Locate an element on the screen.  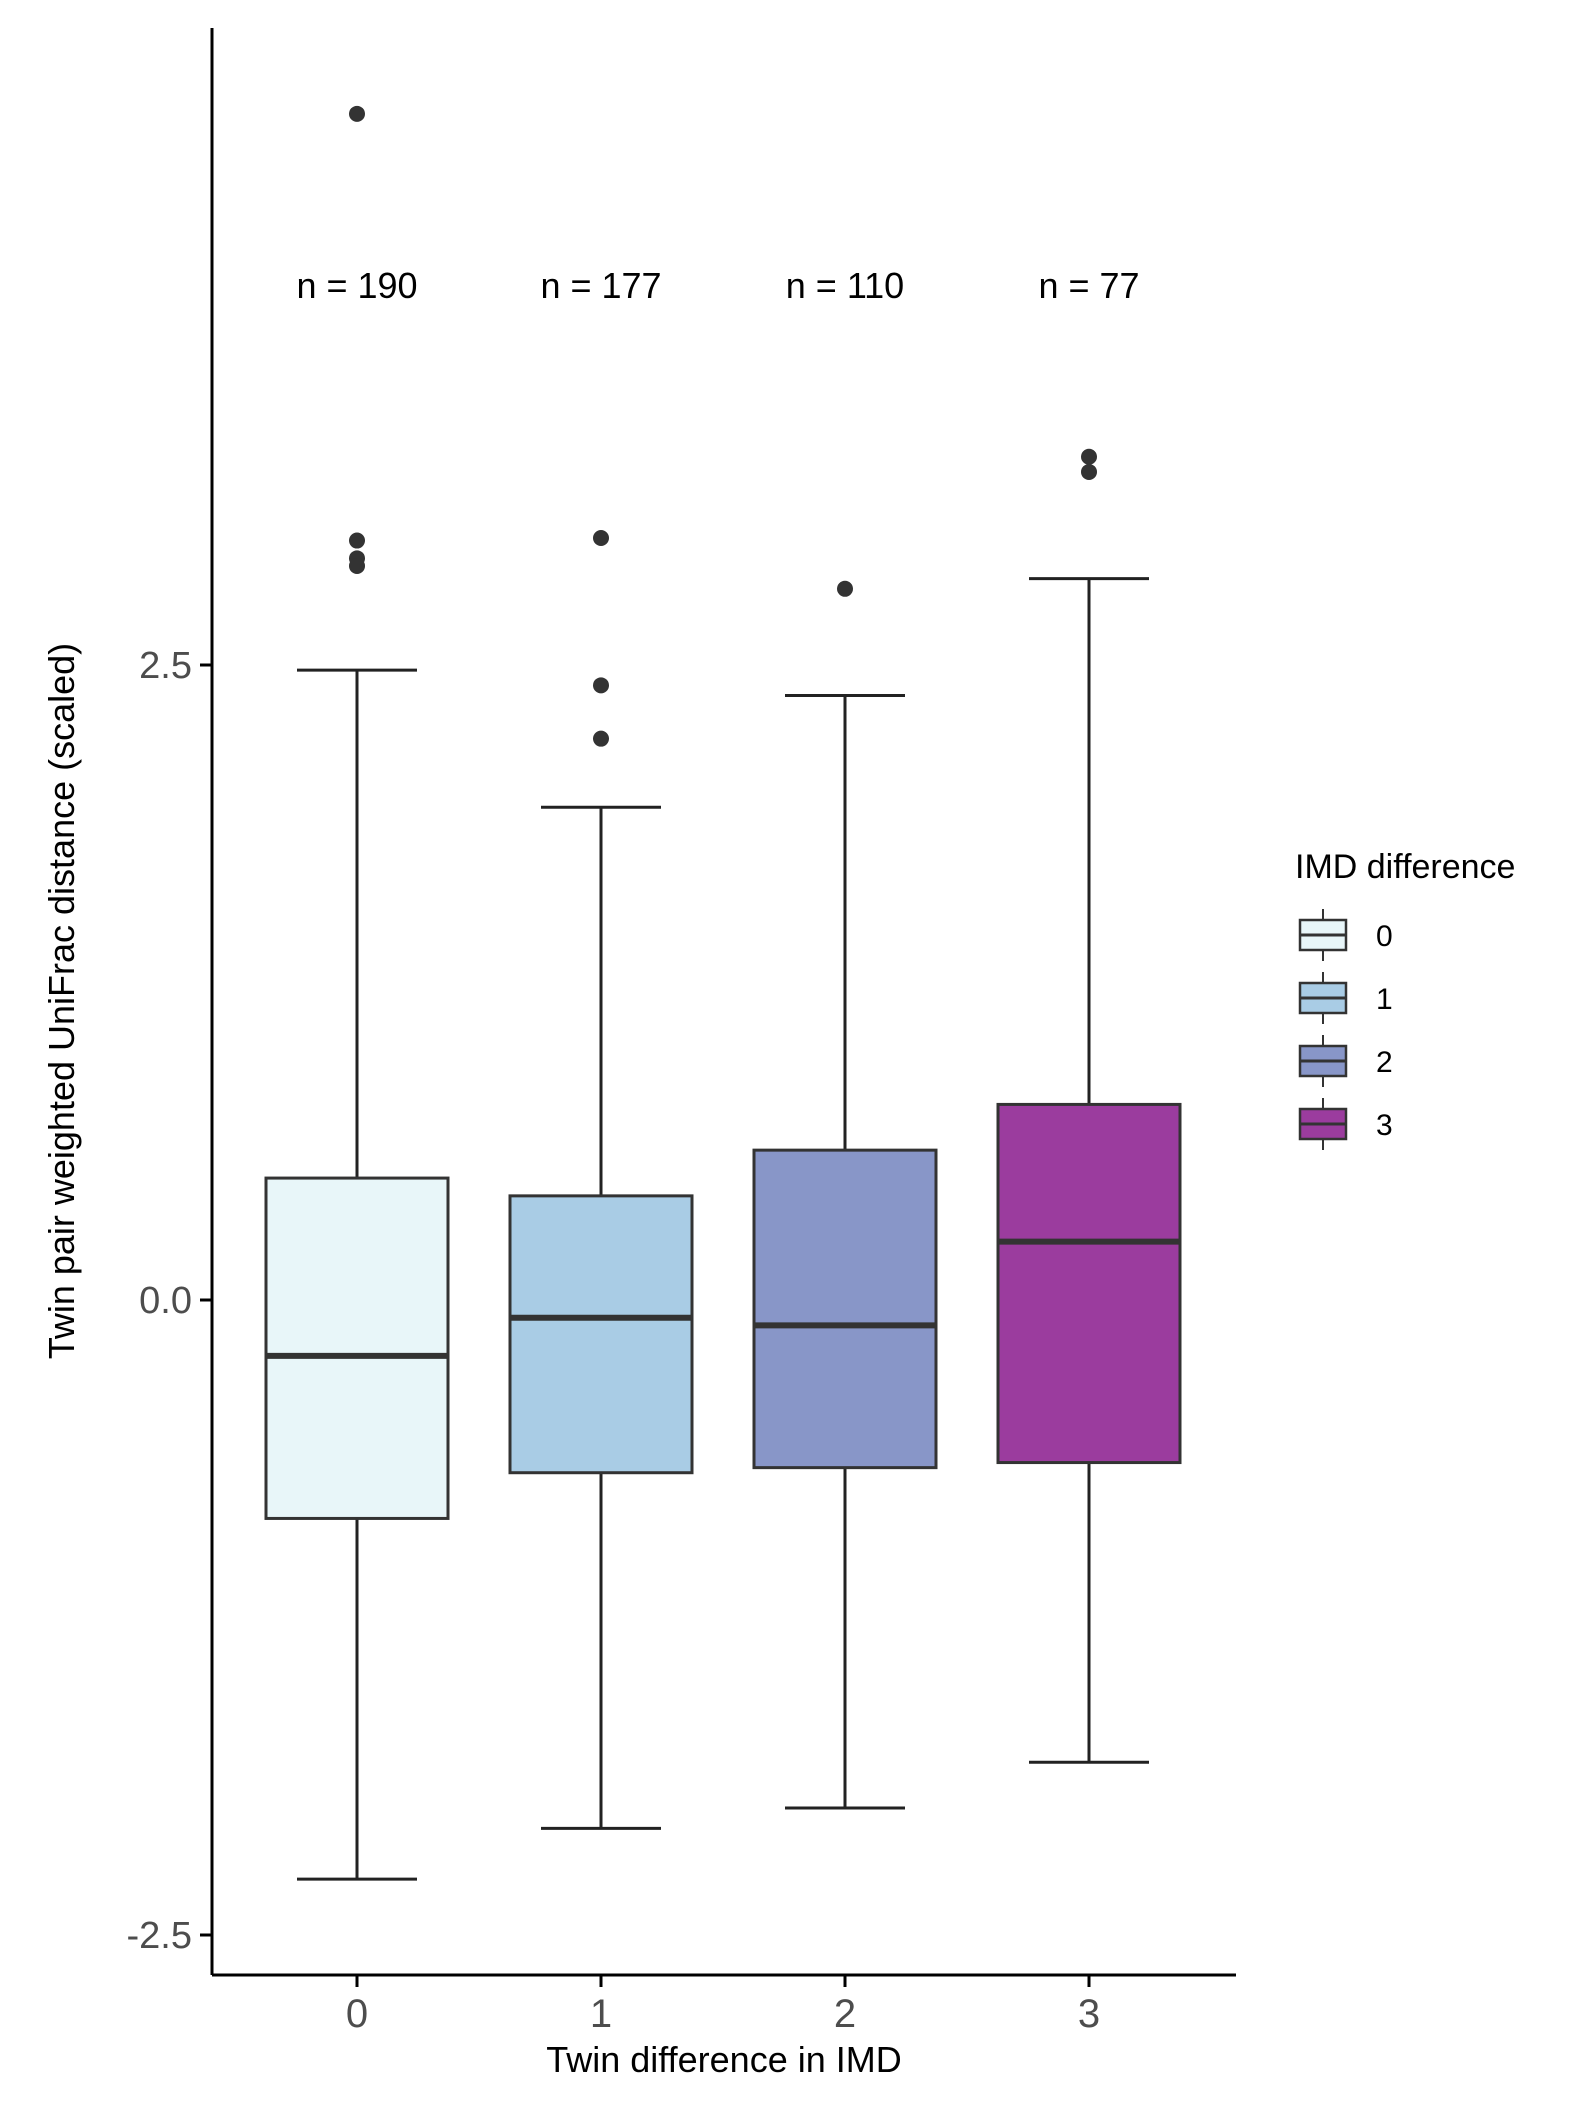
legend-item-3: 3 is located at coordinates (1345, 1124).